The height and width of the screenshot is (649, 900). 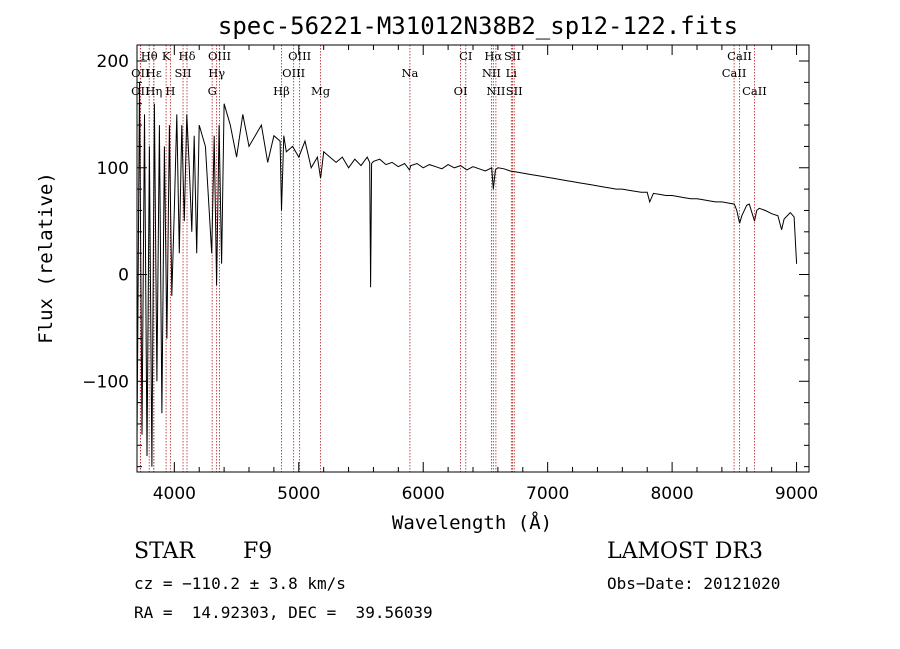 What do you see at coordinates (281, 91) in the screenshot?
I see `emission-line-label: Hβ` at bounding box center [281, 91].